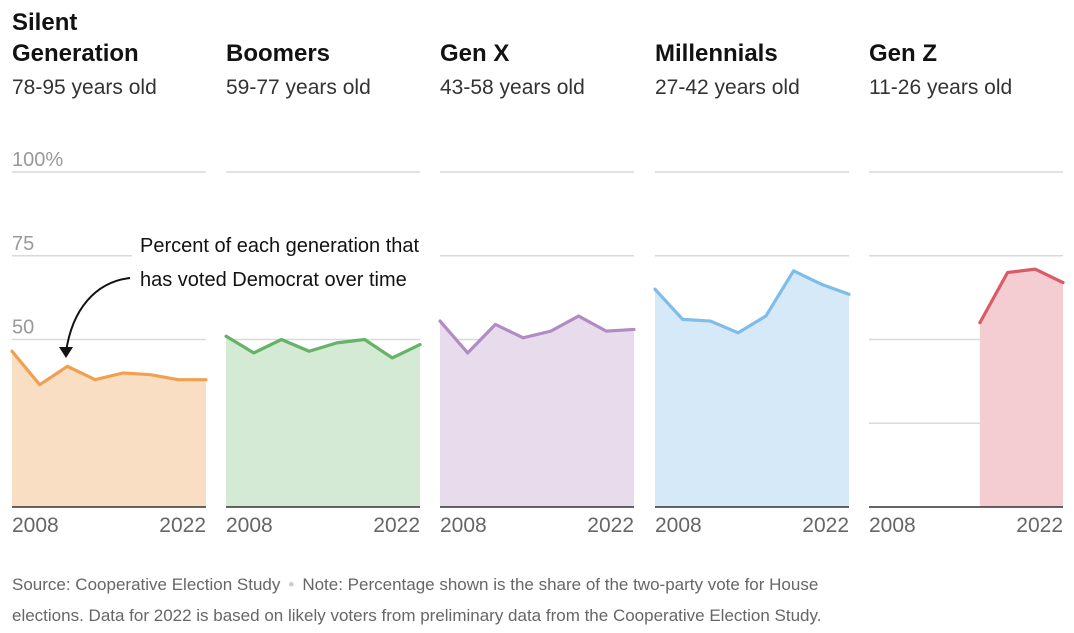  Describe the element at coordinates (971, 49) in the screenshot. I see `panel-header-genz: Gen Z 11-26 years old` at that location.